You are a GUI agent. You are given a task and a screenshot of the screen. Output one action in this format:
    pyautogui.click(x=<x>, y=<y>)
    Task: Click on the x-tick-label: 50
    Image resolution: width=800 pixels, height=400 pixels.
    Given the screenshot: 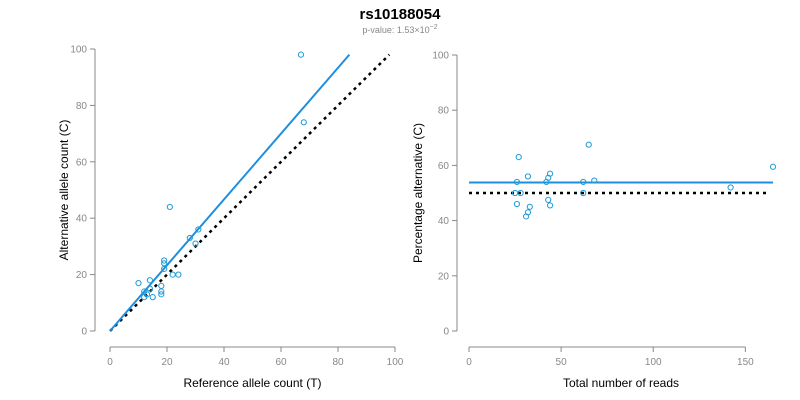 What is the action you would take?
    pyautogui.click(x=562, y=362)
    